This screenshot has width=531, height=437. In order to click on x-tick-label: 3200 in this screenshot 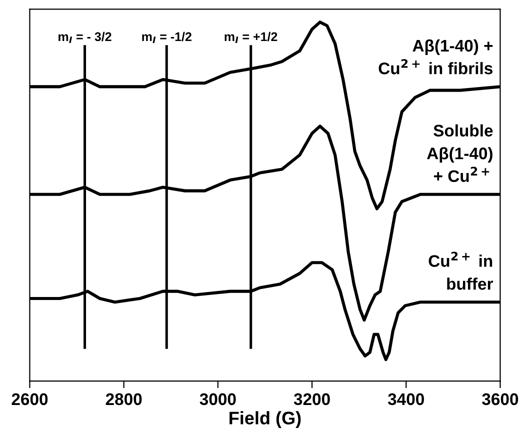, I will do `click(312, 399)`.